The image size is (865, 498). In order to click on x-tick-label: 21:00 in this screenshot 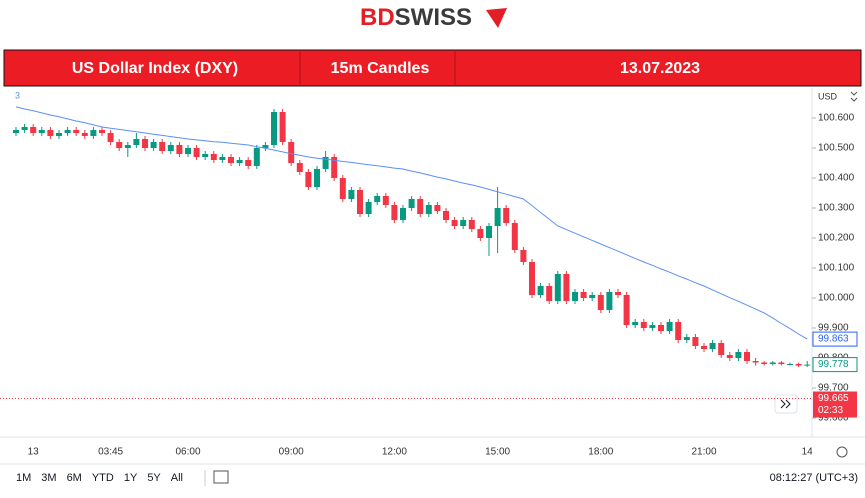, I will do `click(703, 452)`.